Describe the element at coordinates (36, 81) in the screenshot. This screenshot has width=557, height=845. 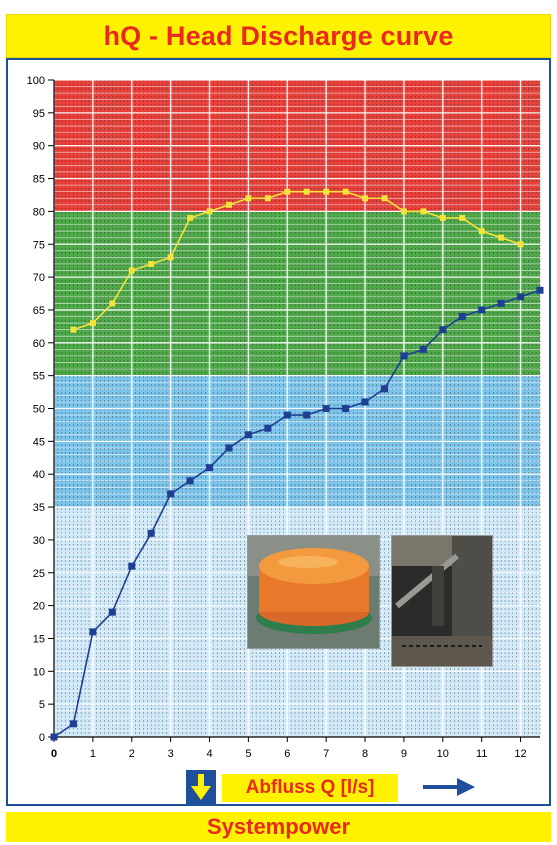
I see `y-tick-label: 100` at that location.